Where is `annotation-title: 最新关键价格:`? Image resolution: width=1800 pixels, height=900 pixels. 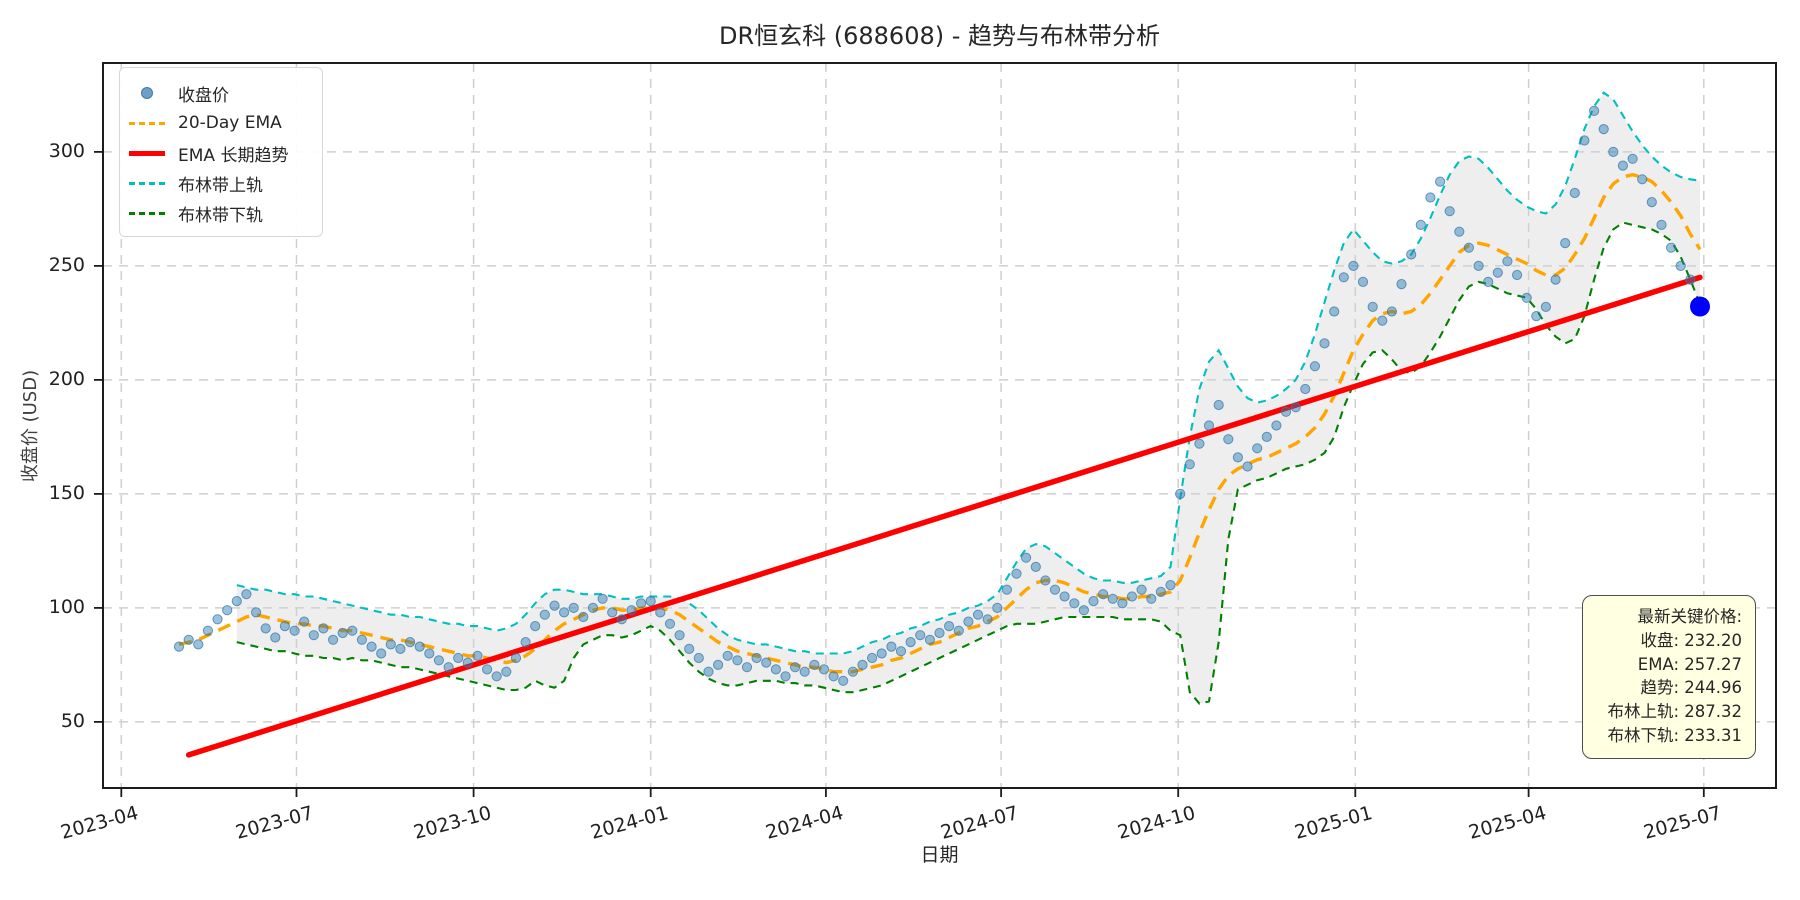
annotation-title: 最新关键价格: is located at coordinates (1689, 616).